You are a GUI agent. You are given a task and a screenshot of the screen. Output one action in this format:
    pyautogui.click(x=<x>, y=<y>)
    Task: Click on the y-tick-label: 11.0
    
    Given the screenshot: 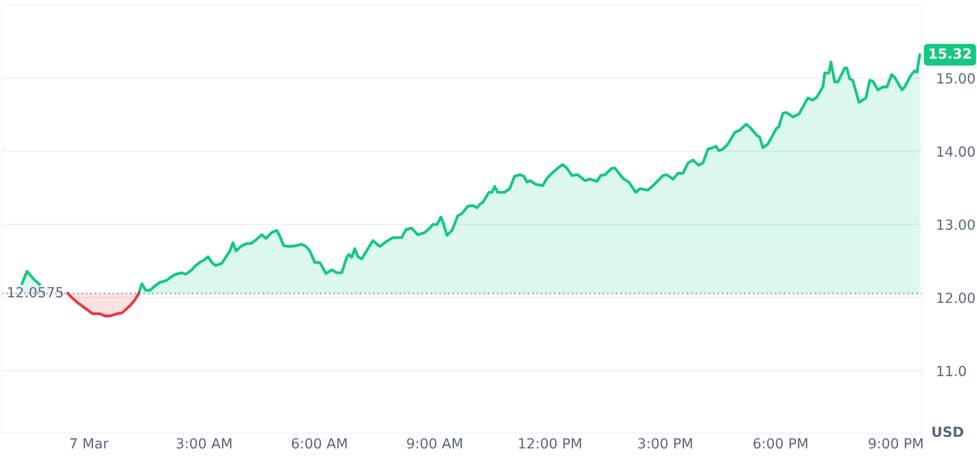 What is the action you would take?
    pyautogui.click(x=951, y=371)
    